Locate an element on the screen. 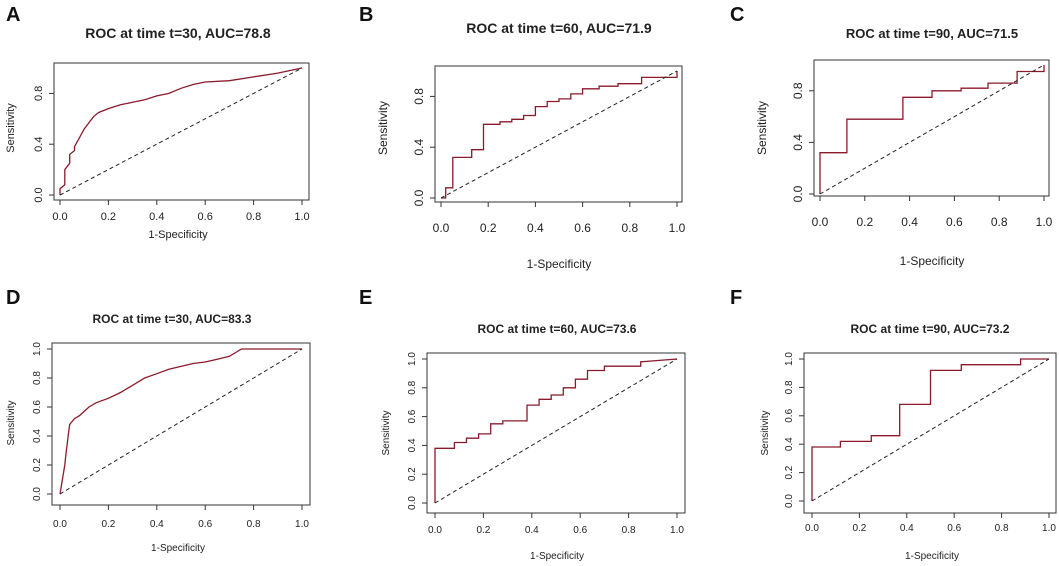 Image resolution: width=1059 pixels, height=566 pixels. chart-title: ROC at time t=30, AUC=78.8 is located at coordinates (178, 33).